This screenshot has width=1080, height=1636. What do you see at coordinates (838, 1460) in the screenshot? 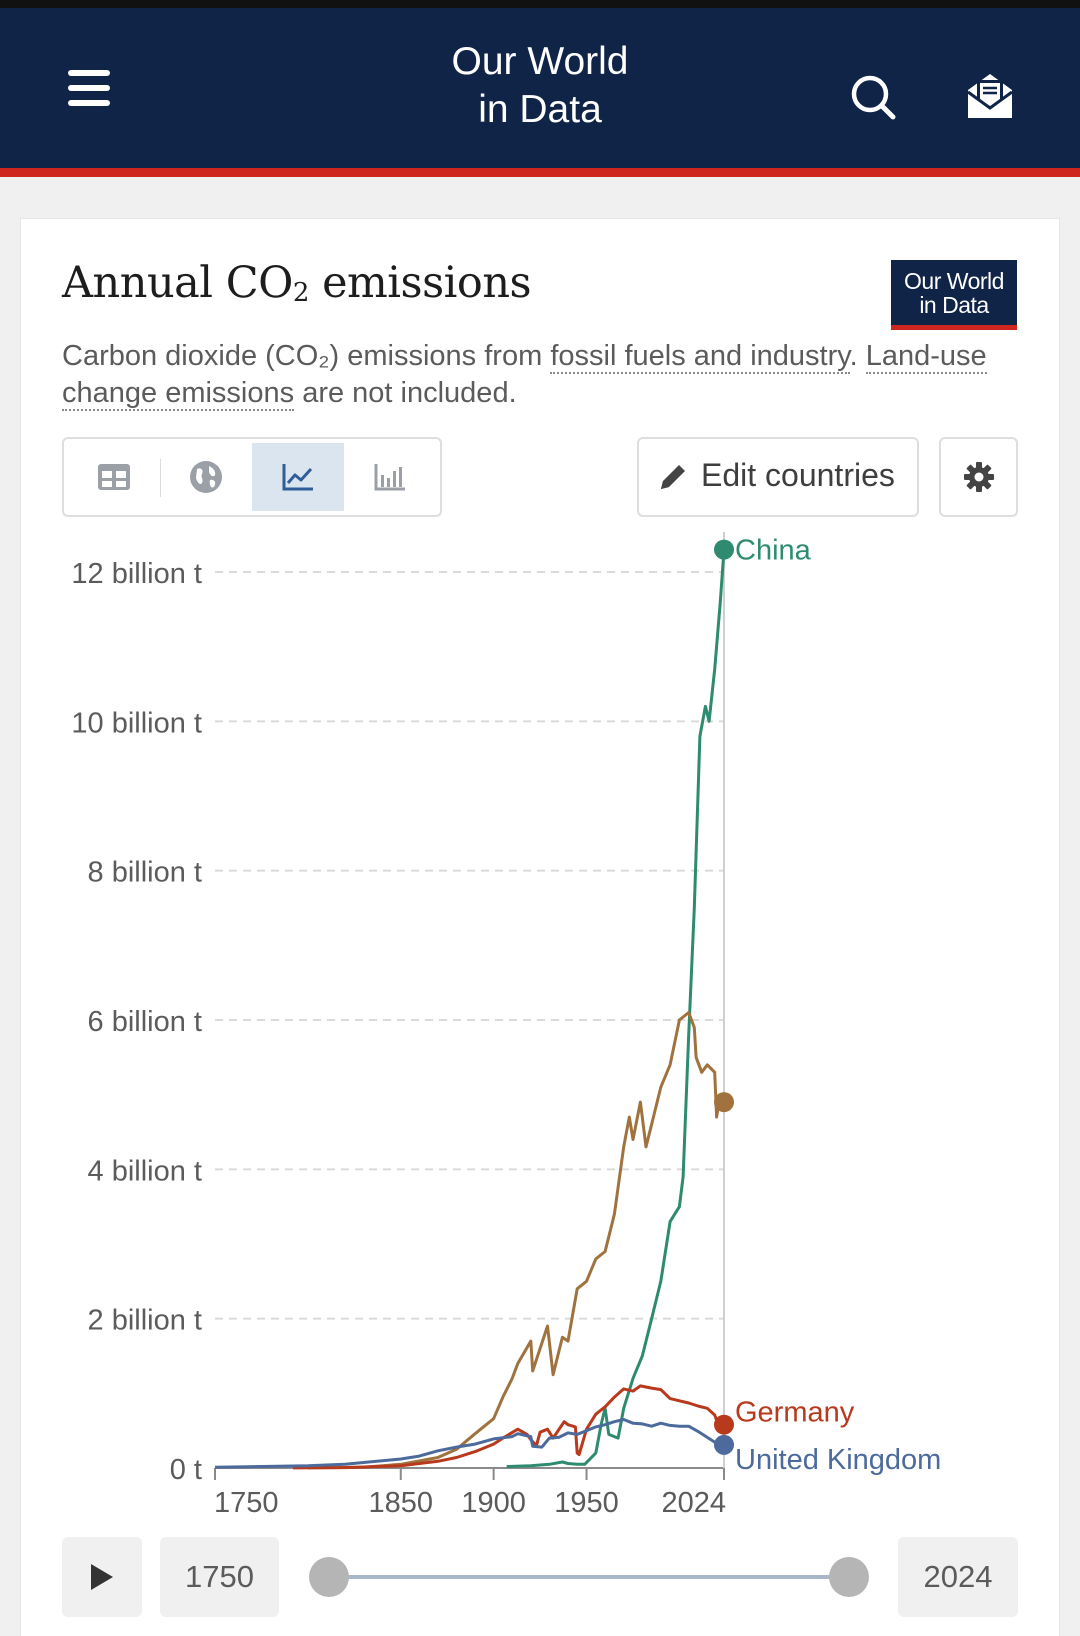
I see `series-label: United Kingdom` at bounding box center [838, 1460].